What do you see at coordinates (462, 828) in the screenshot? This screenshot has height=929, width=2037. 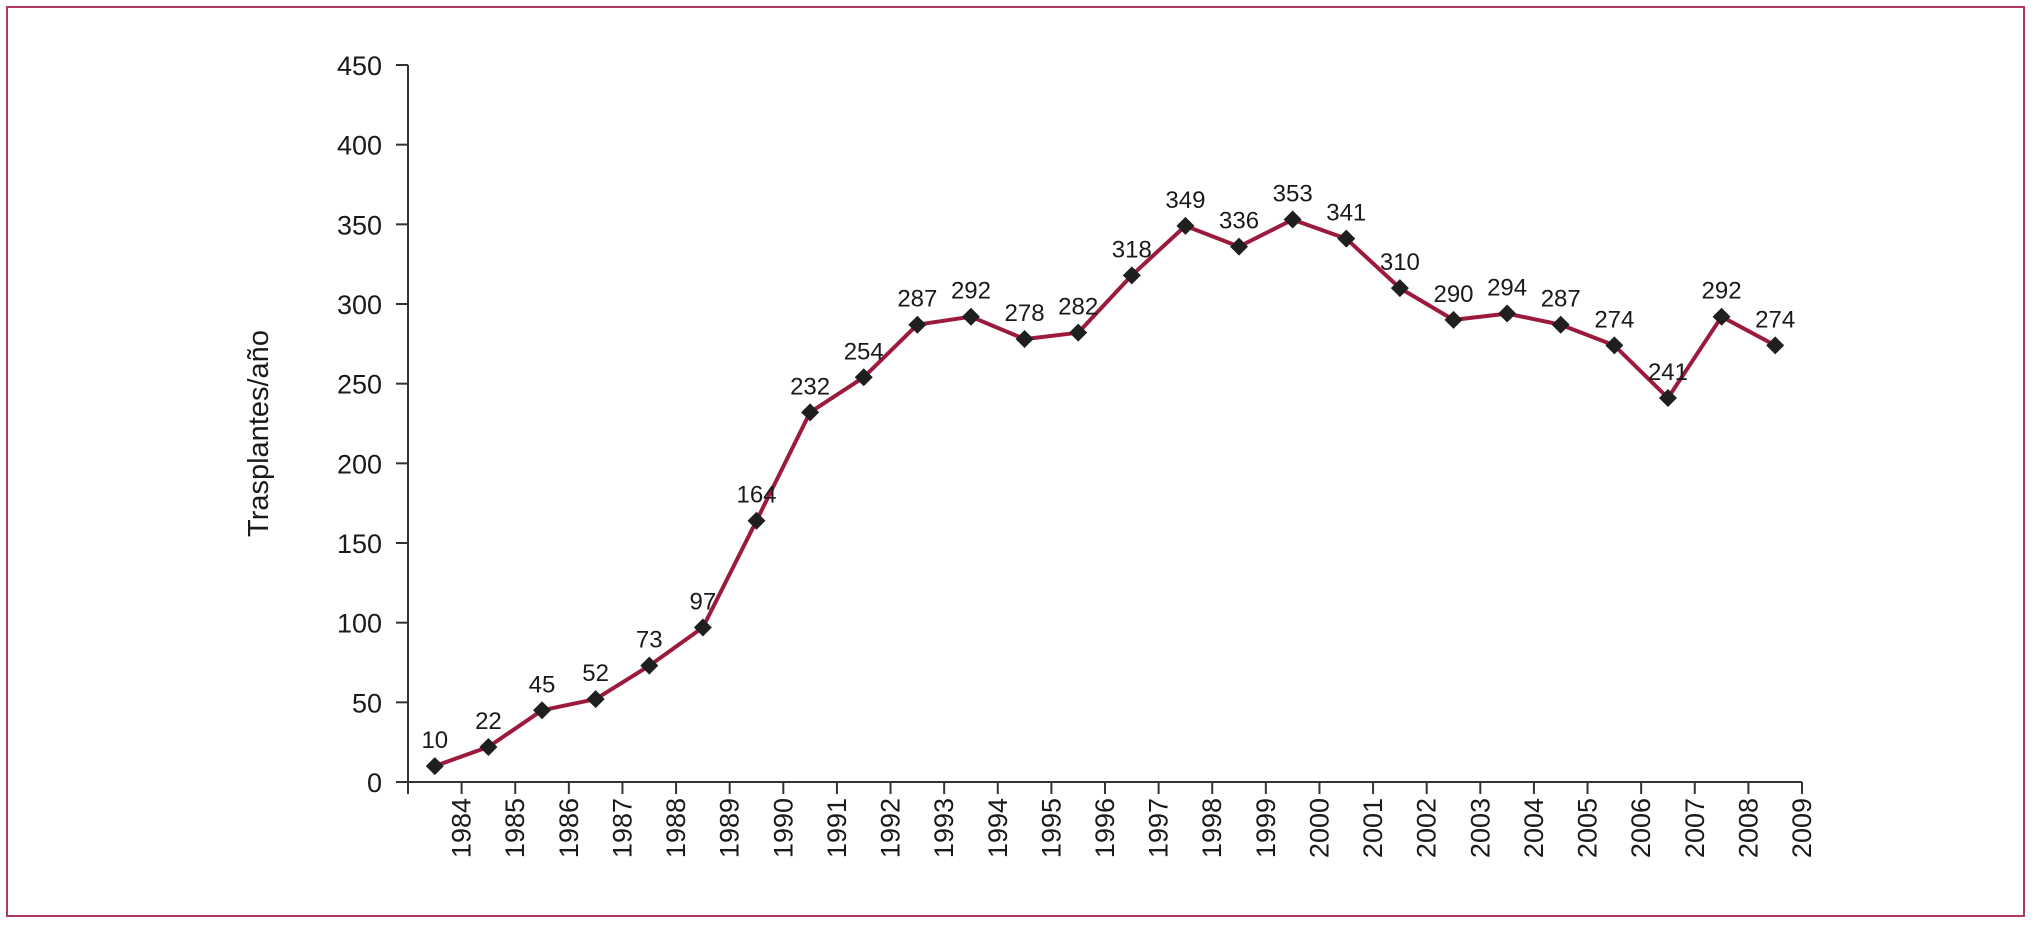 I see `x-tick-label: 1984` at bounding box center [462, 828].